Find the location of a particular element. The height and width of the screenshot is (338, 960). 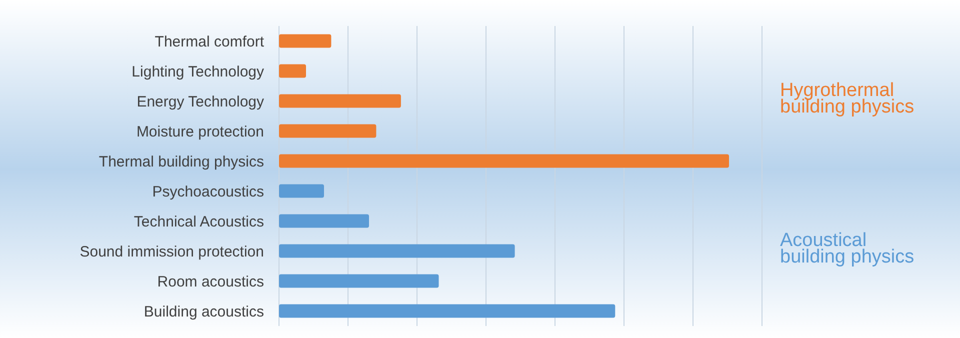

y-tick-label: Room acoustics is located at coordinates (210, 281).